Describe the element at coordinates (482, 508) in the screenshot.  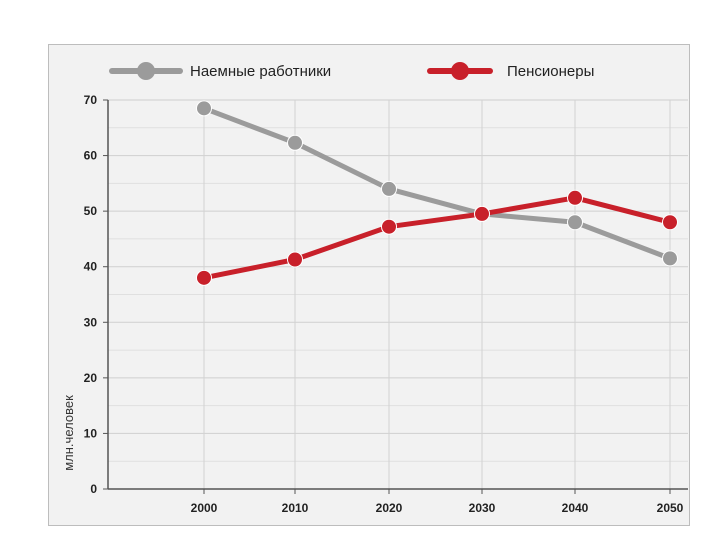
I see `x-tick-label: 2030` at that location.